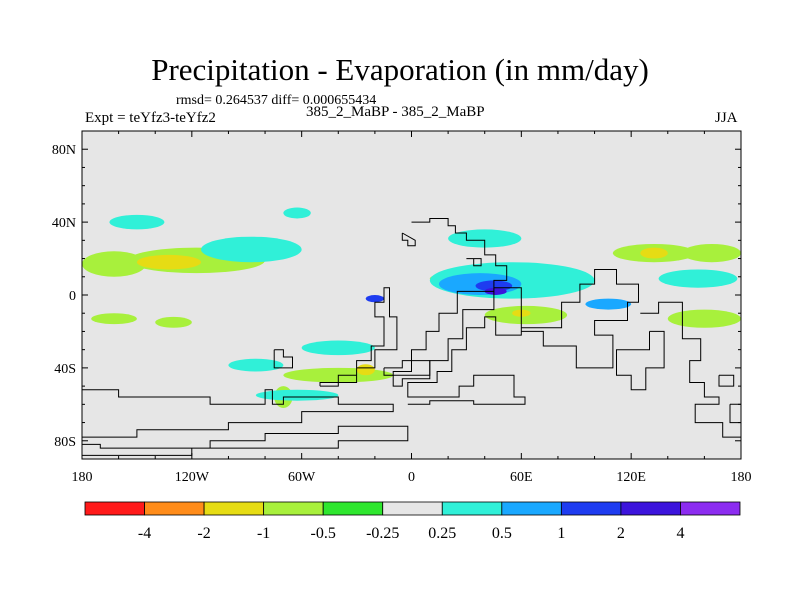 This screenshot has height=600, width=800. What do you see at coordinates (521, 477) in the screenshot?
I see `x-tick-label-4: 60E` at bounding box center [521, 477].